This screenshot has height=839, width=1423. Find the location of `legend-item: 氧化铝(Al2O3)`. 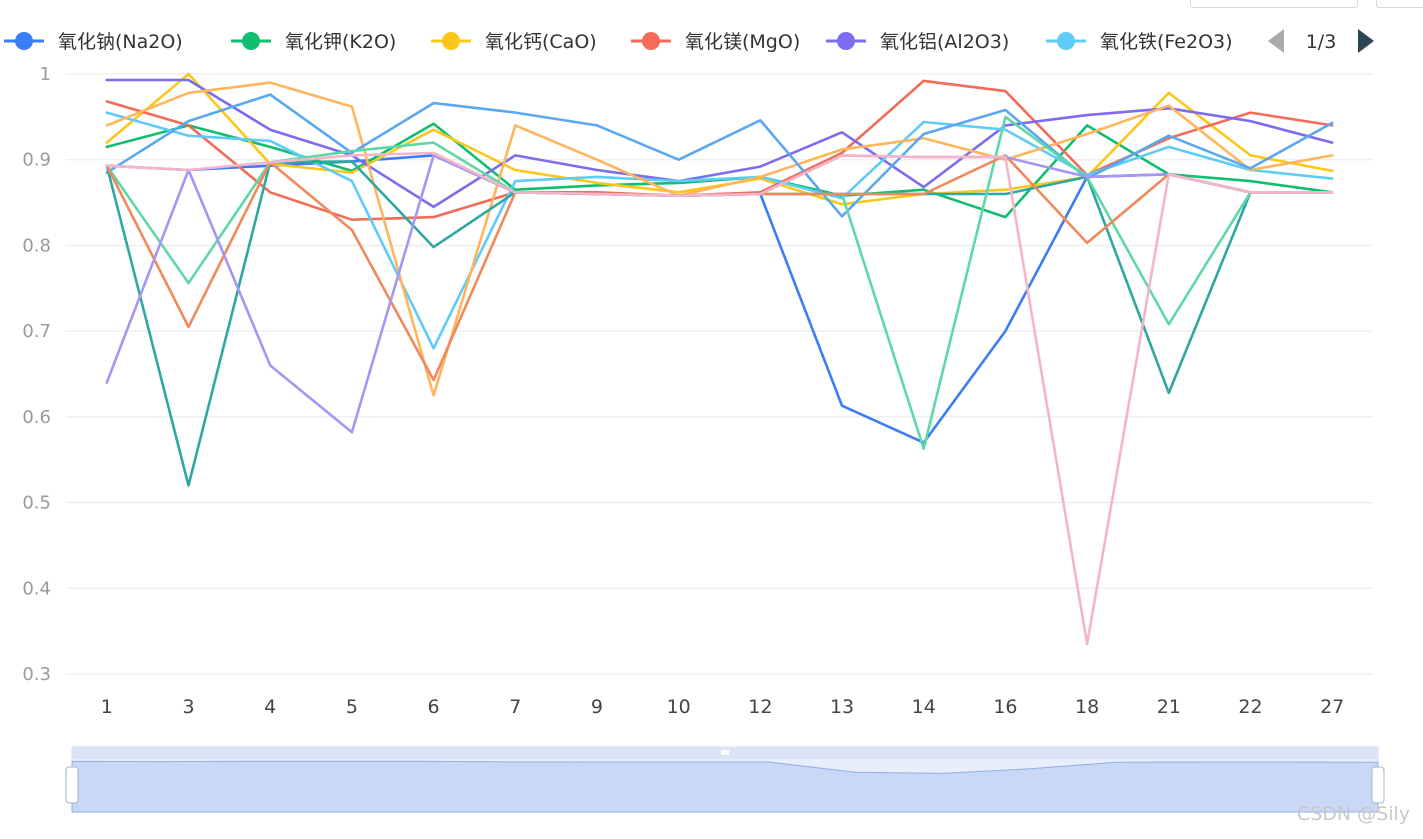

legend-item: 氧化铝(Al2O3) is located at coordinates (917, 42).